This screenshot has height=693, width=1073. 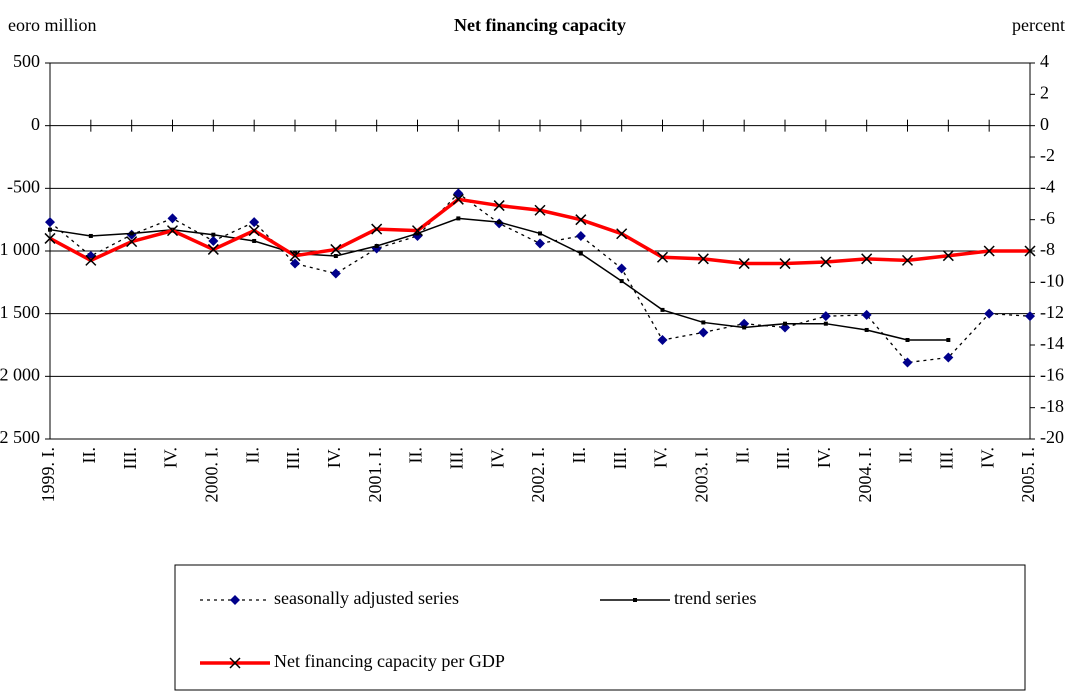 What do you see at coordinates (1047, 249) in the screenshot?
I see `y2-tick-label: -8` at bounding box center [1047, 249].